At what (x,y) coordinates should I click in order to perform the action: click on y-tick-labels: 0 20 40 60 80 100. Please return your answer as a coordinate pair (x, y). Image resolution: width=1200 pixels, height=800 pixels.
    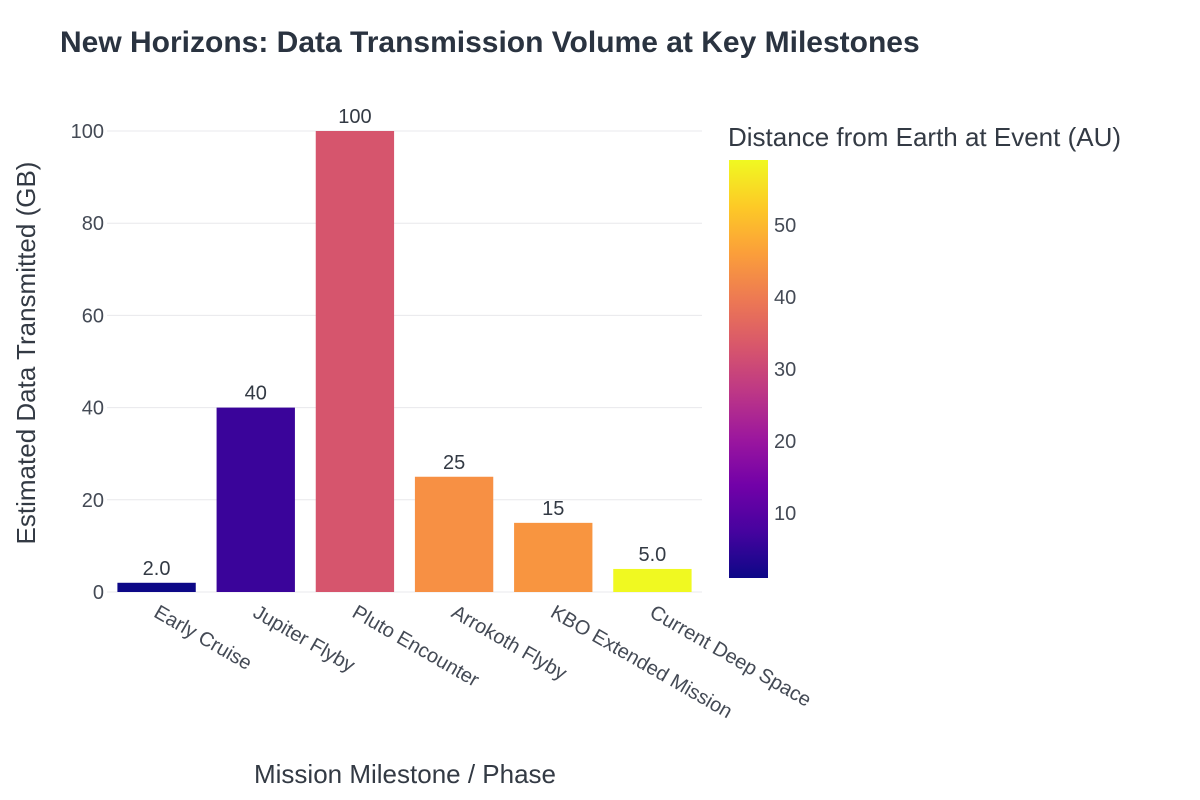
    Looking at the image, I should click on (87, 362).